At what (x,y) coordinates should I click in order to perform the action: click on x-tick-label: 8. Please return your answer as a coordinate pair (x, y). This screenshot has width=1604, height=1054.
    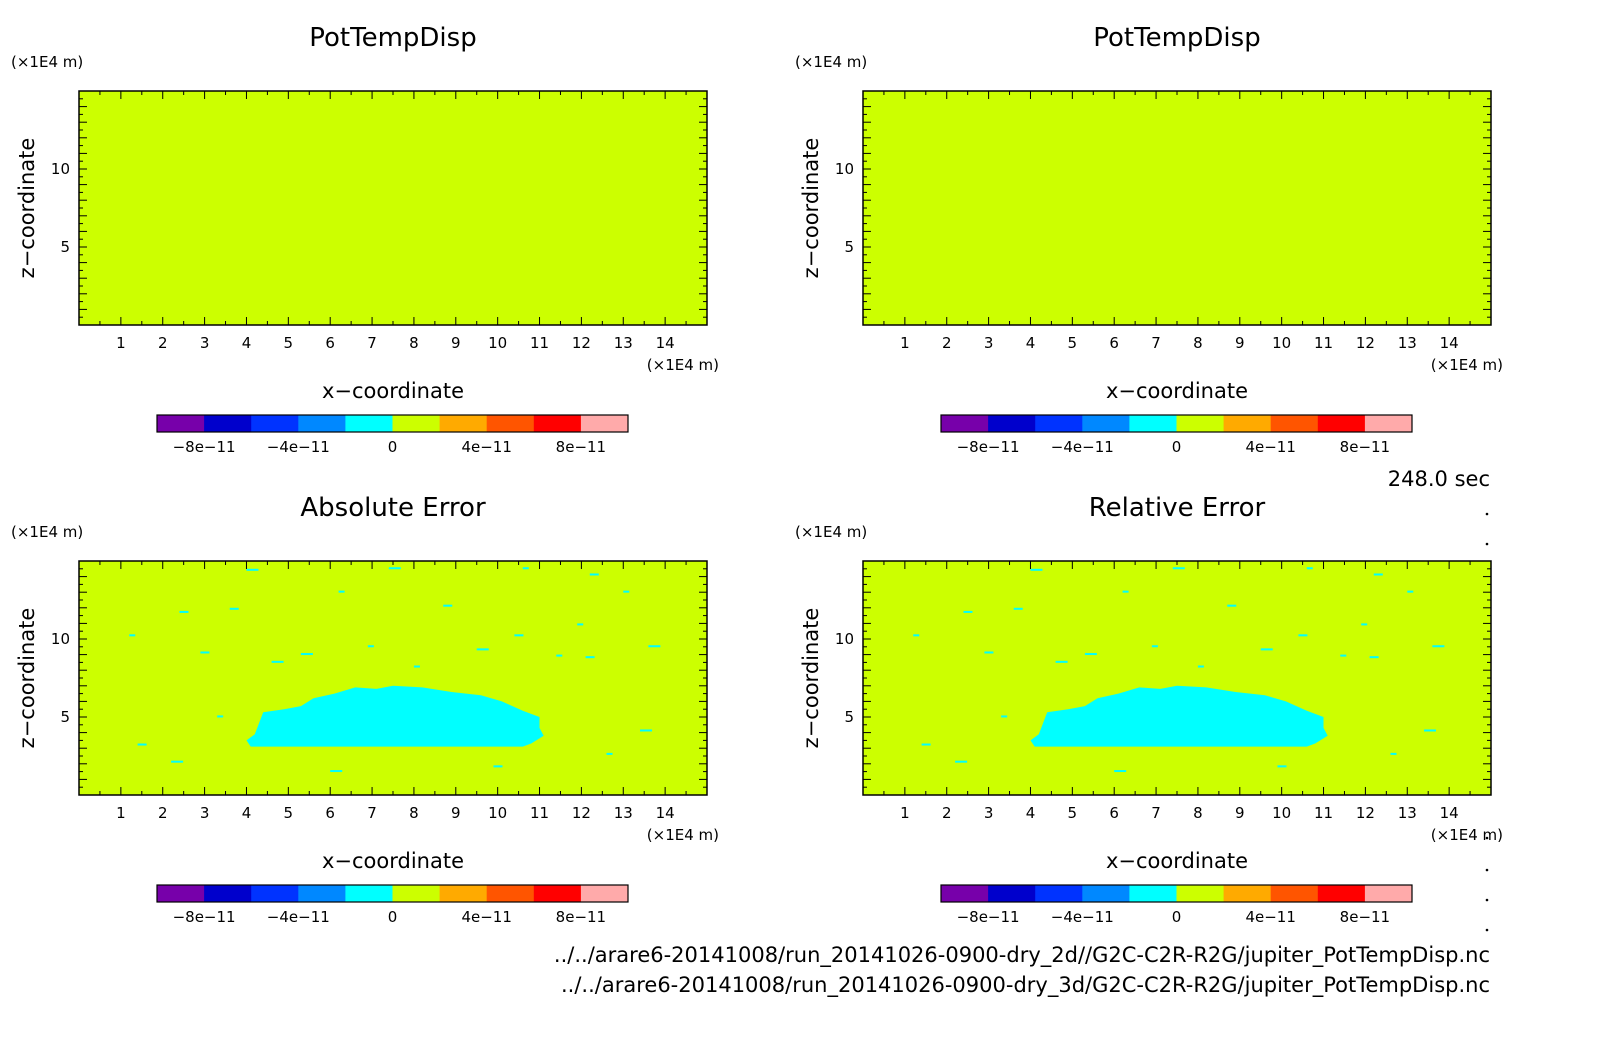
    Looking at the image, I should click on (414, 343).